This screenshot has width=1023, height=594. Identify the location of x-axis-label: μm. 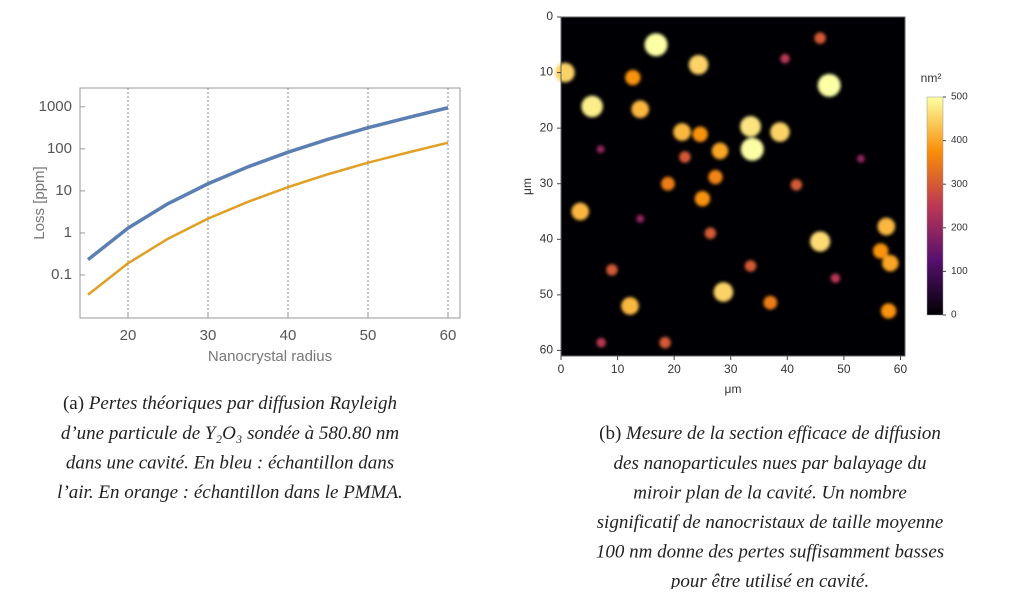
(733, 389).